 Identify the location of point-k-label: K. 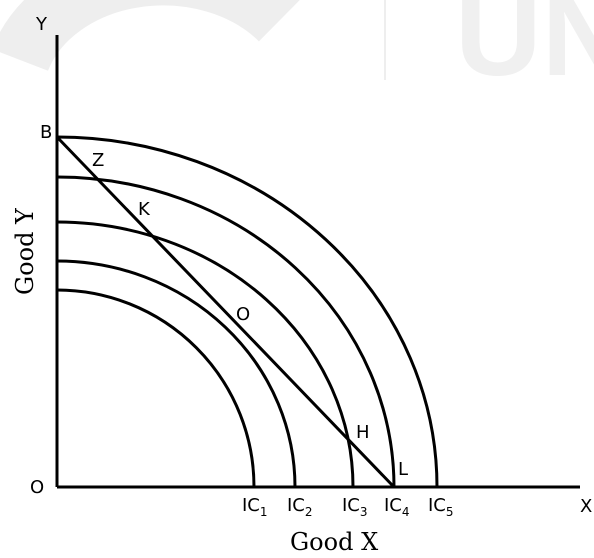
(144, 209).